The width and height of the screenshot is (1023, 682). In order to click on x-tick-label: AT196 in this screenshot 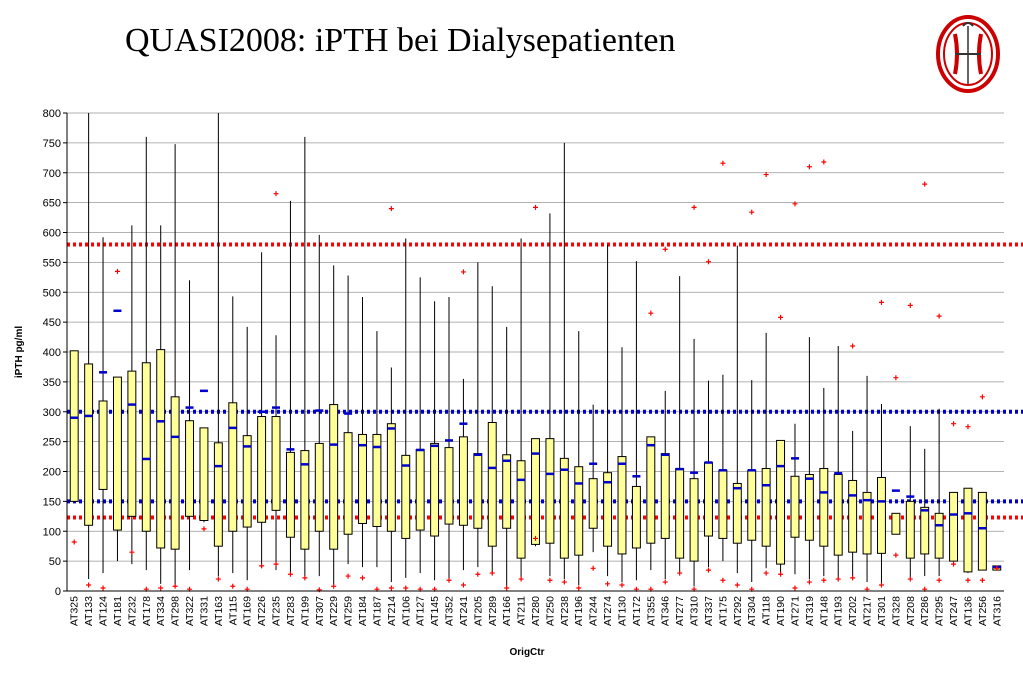, I will do `click(579, 611)`.